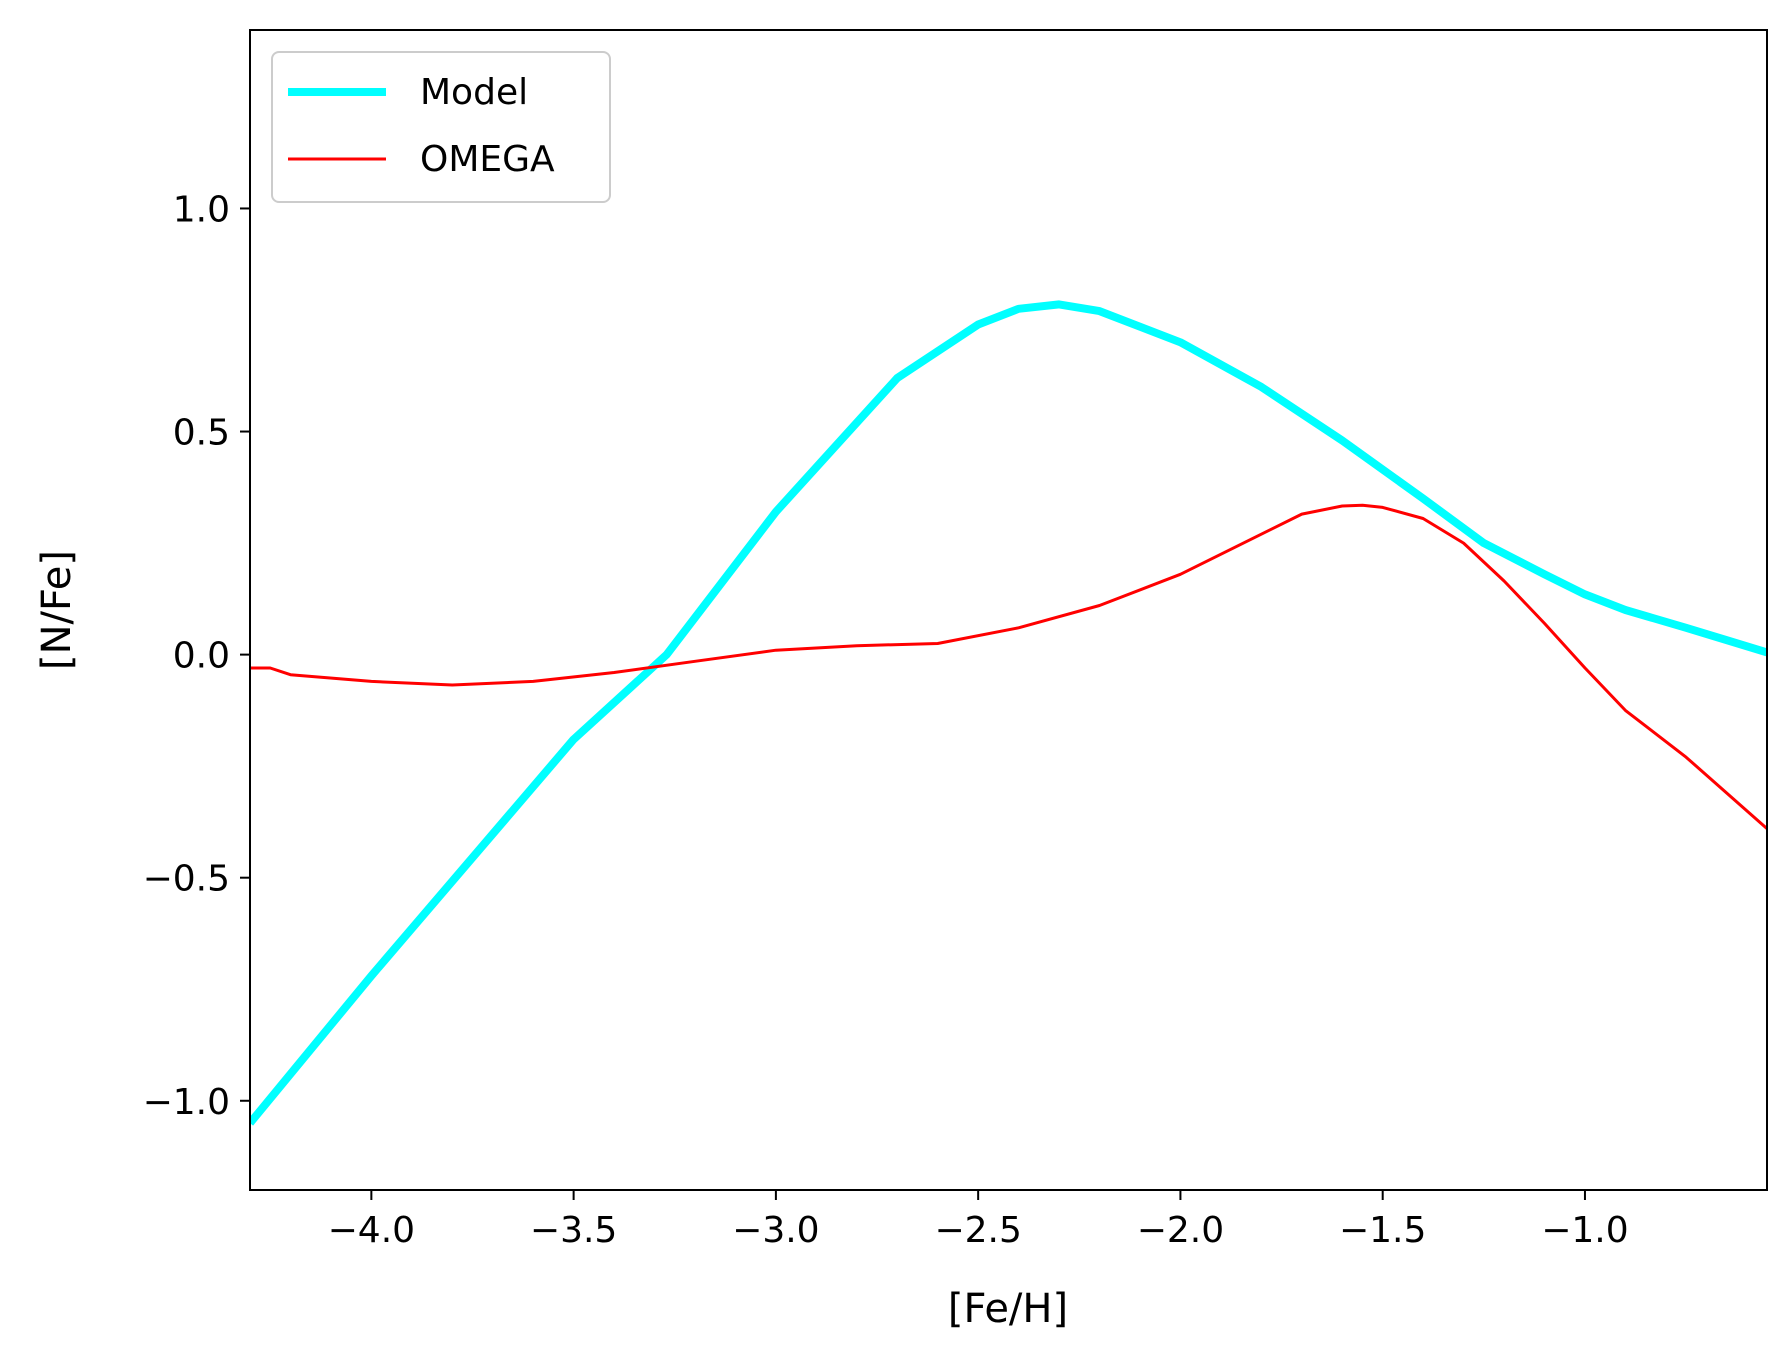 The height and width of the screenshot is (1360, 1790). What do you see at coordinates (186, 1102) in the screenshot?
I see `y-tick-label: −1.0` at bounding box center [186, 1102].